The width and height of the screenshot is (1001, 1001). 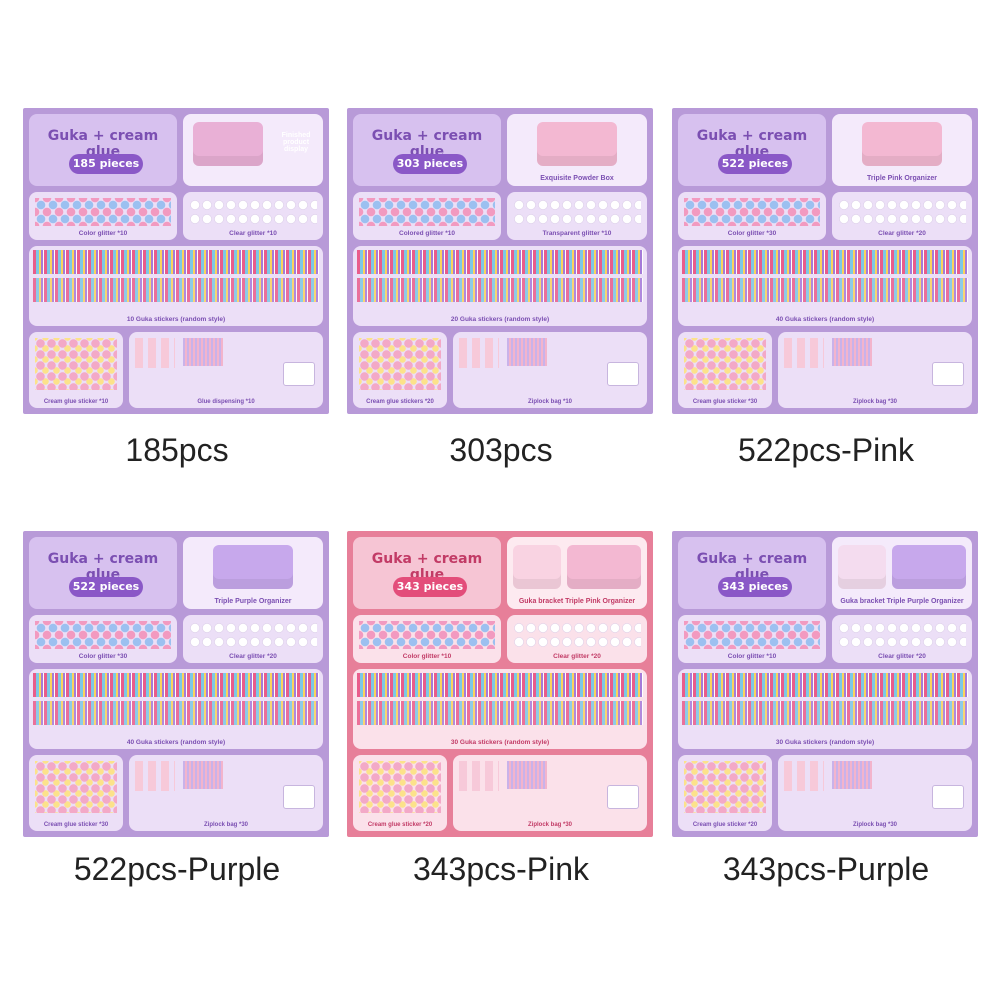 I want to click on variant-caption: 303pcs, so click(x=501, y=450).